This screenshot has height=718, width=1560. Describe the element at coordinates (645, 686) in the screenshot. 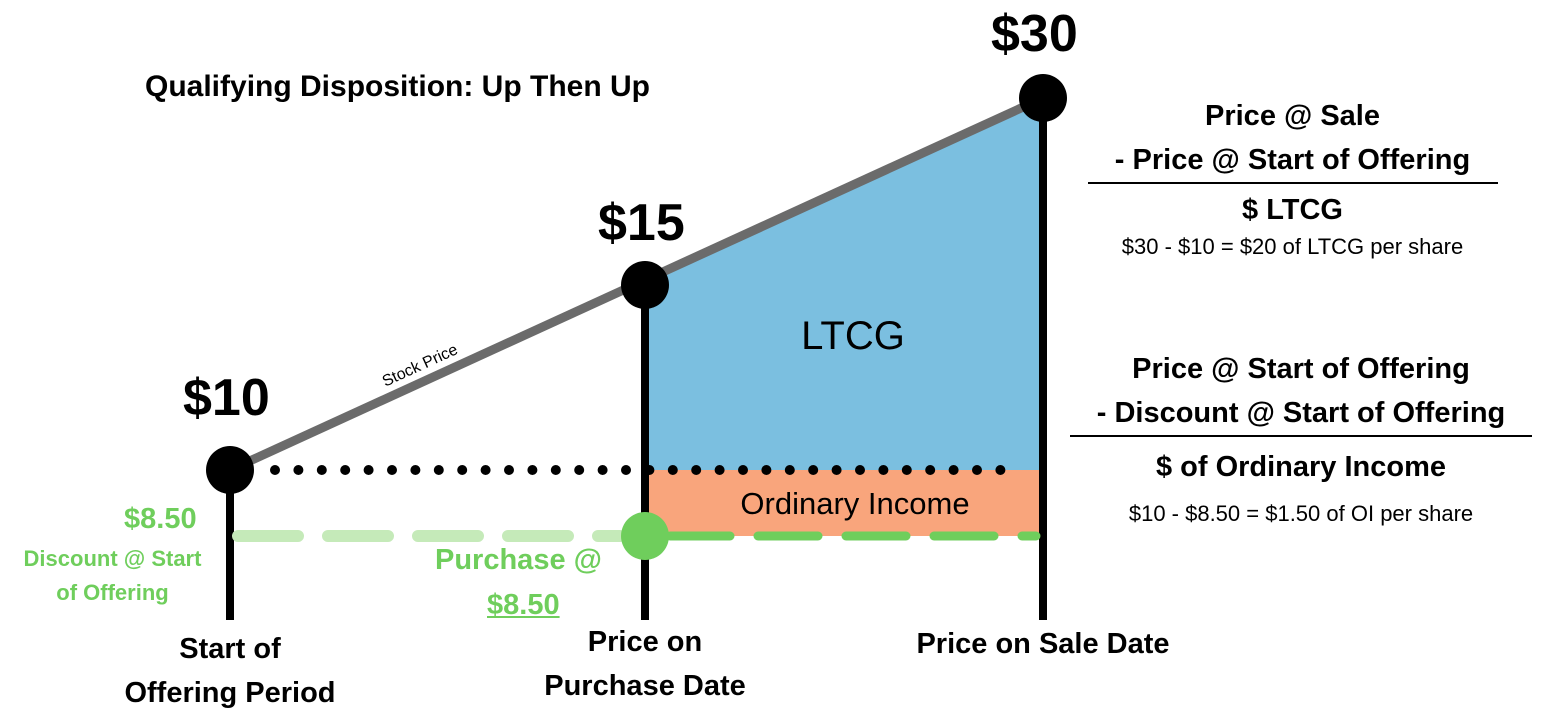

I see `purchase-axis-label-line2: Purchase Date` at that location.